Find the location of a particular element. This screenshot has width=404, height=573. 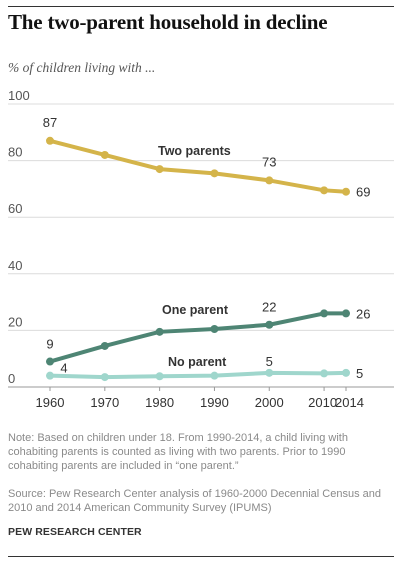

data-point-one-parent-1980 is located at coordinates (159, 331).